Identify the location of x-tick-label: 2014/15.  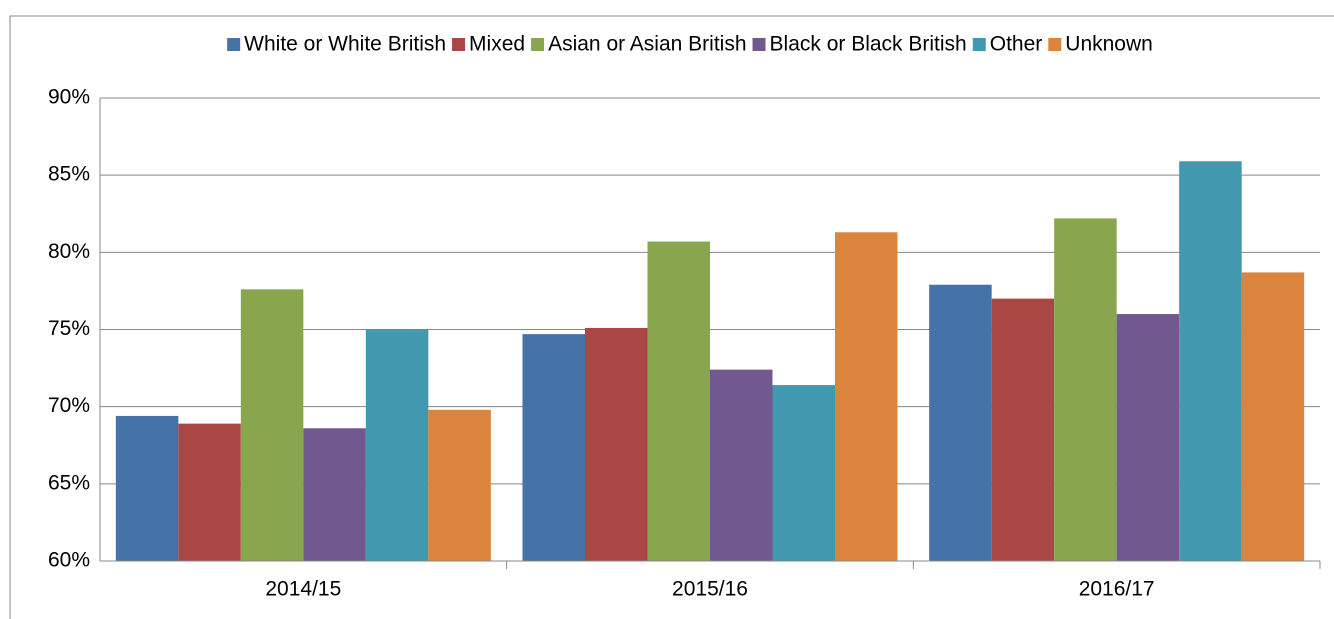
(303, 589).